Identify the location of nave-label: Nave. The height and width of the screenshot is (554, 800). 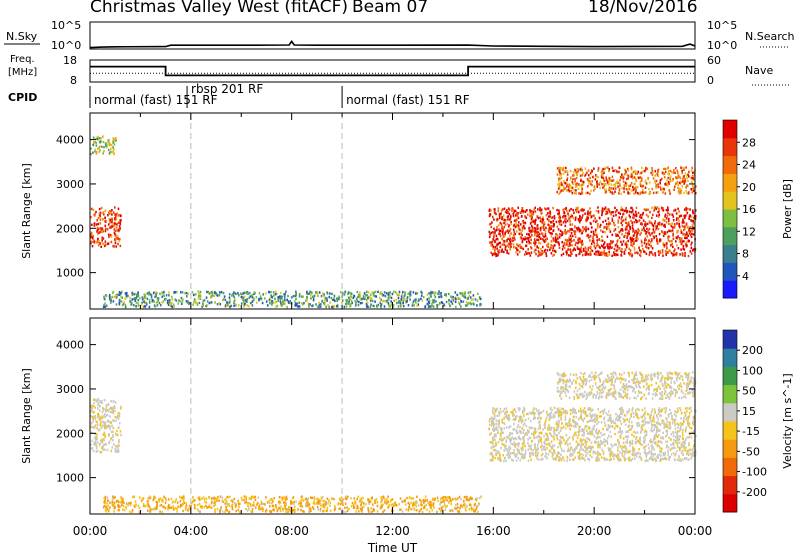
(759, 70).